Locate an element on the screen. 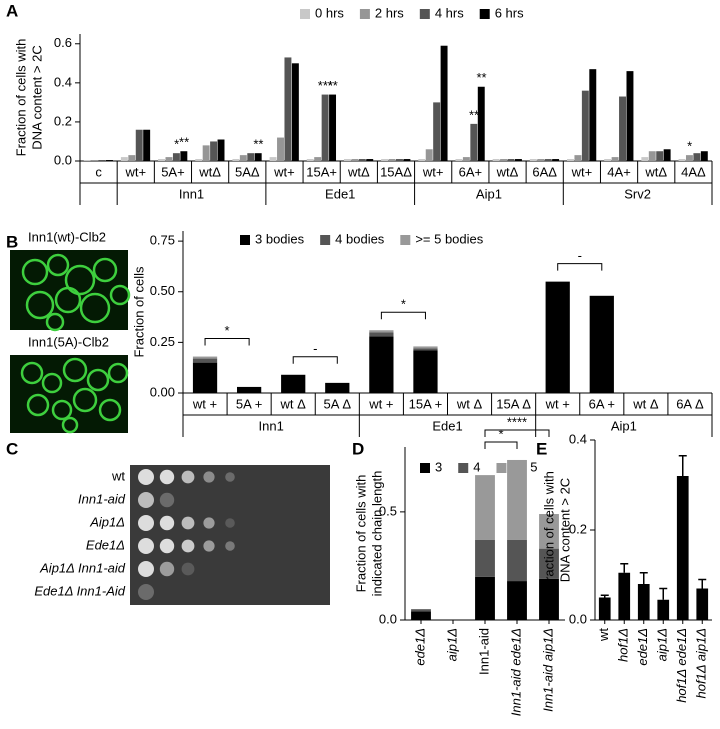  strain-label: Ede1Δ Inn1-Aid is located at coordinates (79, 590).